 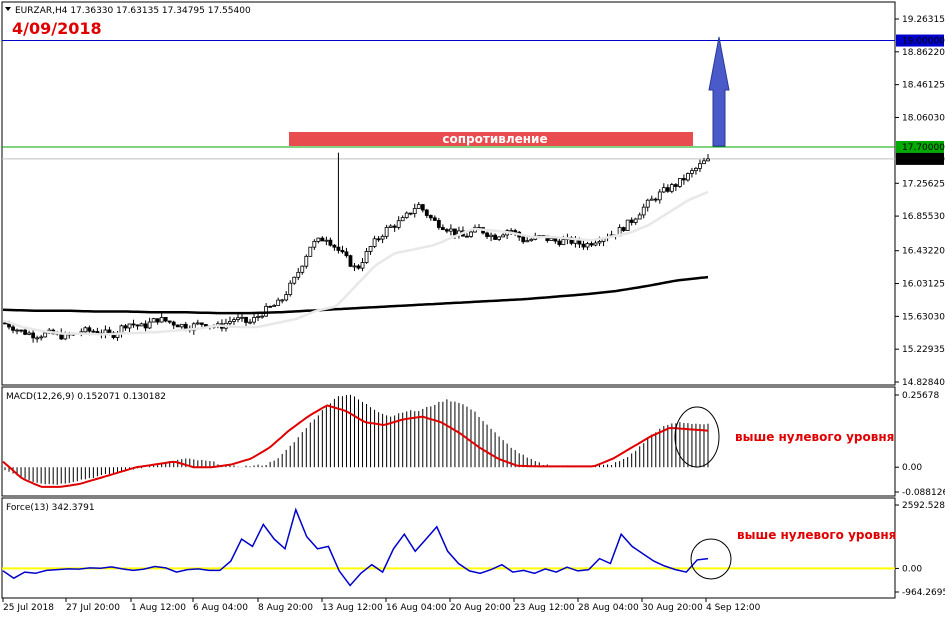 What do you see at coordinates (285, 608) in the screenshot?
I see `x-tick-label: 8 Aug 20:00` at bounding box center [285, 608].